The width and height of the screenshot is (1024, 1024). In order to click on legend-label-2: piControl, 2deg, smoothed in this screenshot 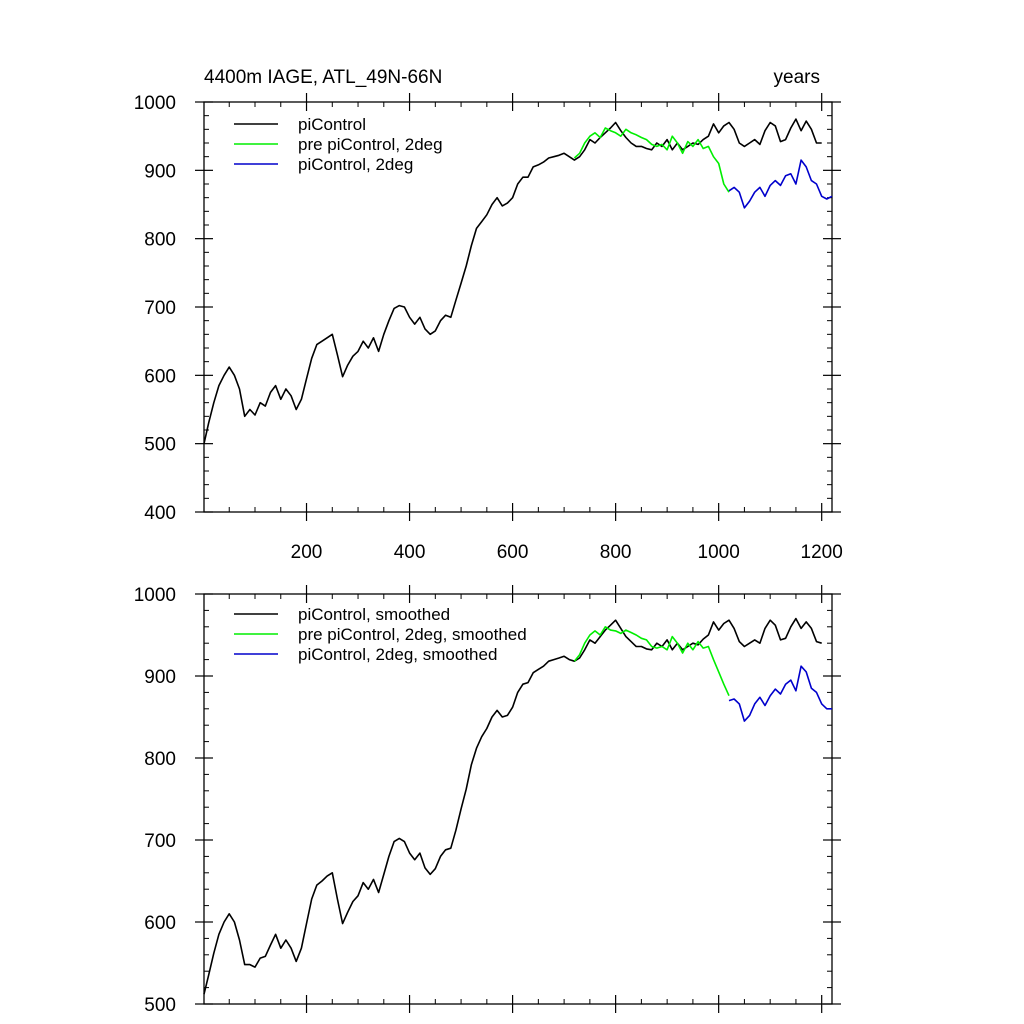, I will do `click(397, 654)`.